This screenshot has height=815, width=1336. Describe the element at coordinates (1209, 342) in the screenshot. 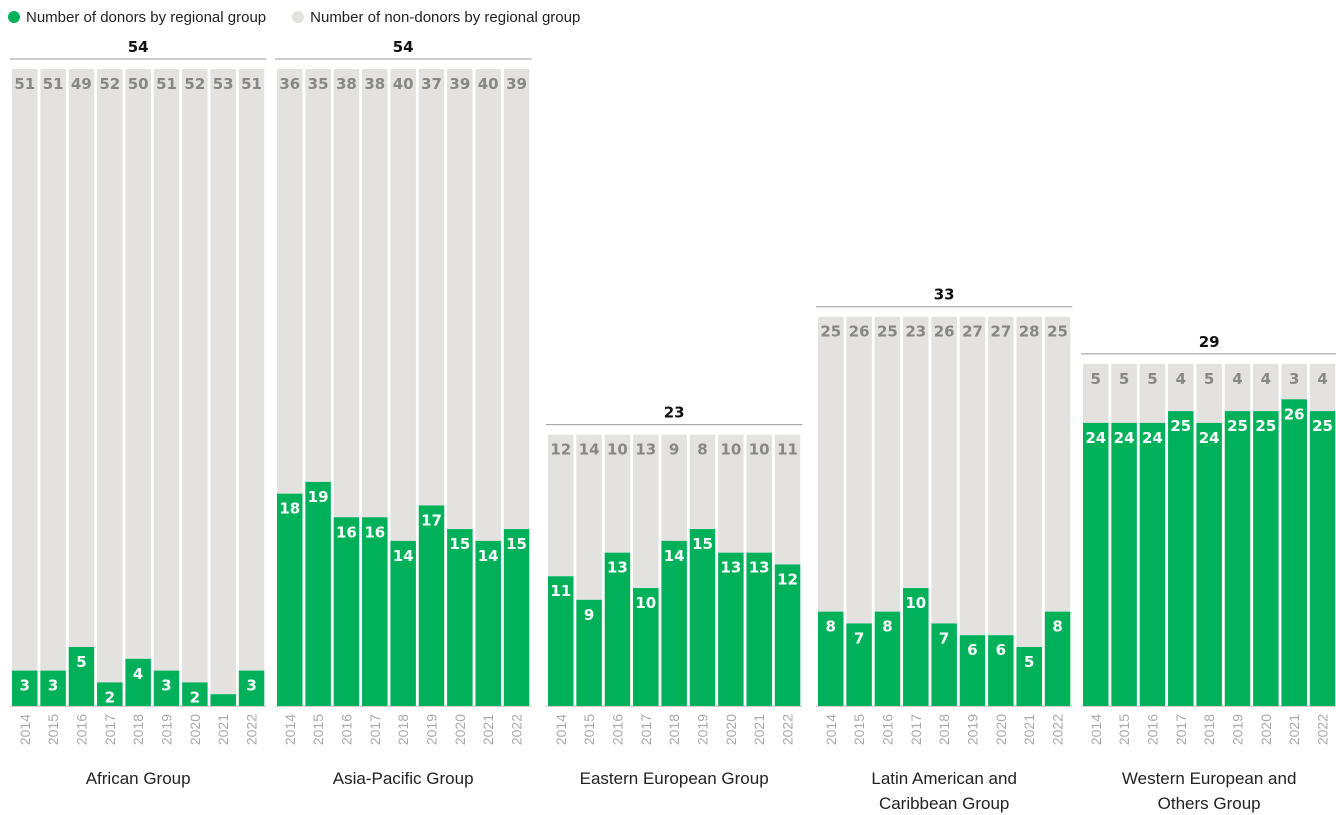

I see `group-total-label: 29` at that location.